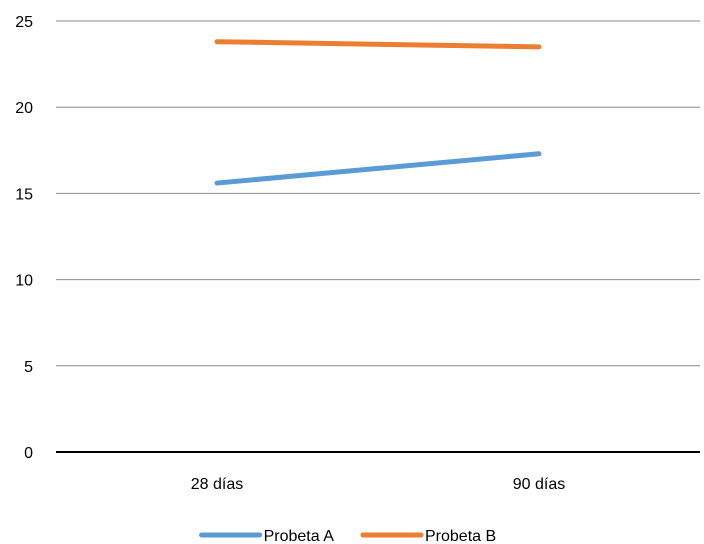 The image size is (704, 544). What do you see at coordinates (28, 367) in the screenshot?
I see `y-tick-label: 5` at bounding box center [28, 367].